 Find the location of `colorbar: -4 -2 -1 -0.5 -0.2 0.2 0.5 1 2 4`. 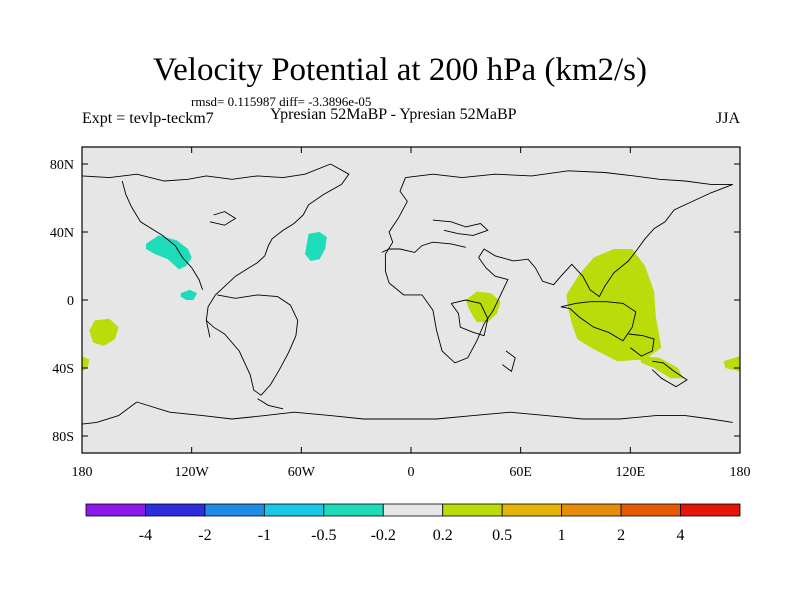

colorbar: -4 -2 -1 -0.5 -0.2 0.2 0.5 1 2 4 is located at coordinates (413, 523).